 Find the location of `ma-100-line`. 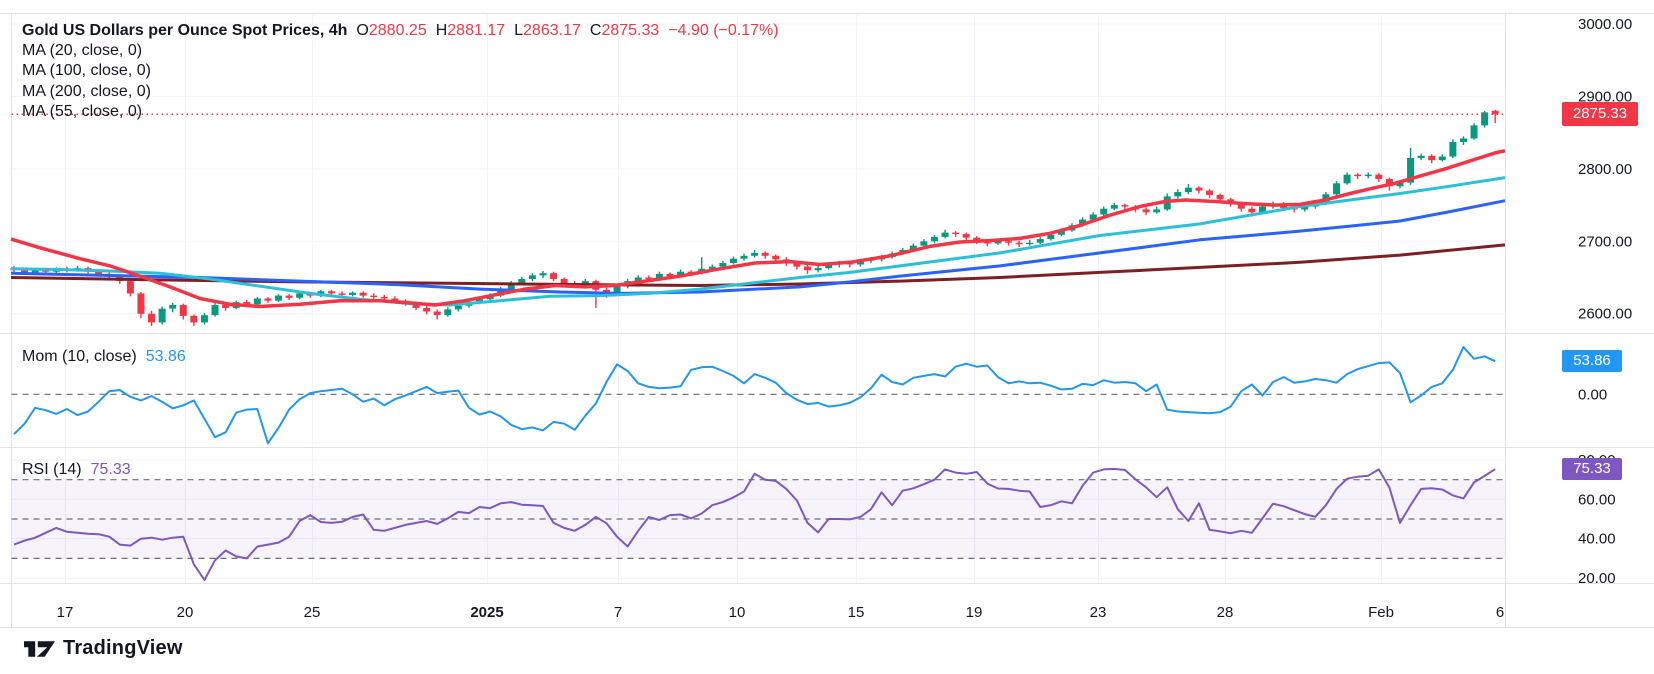

ma-100-line is located at coordinates (758, 247).